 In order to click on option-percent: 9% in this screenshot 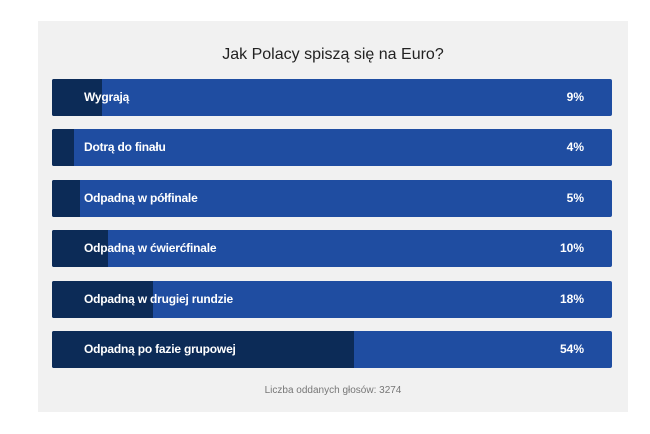, I will do `click(575, 97)`.